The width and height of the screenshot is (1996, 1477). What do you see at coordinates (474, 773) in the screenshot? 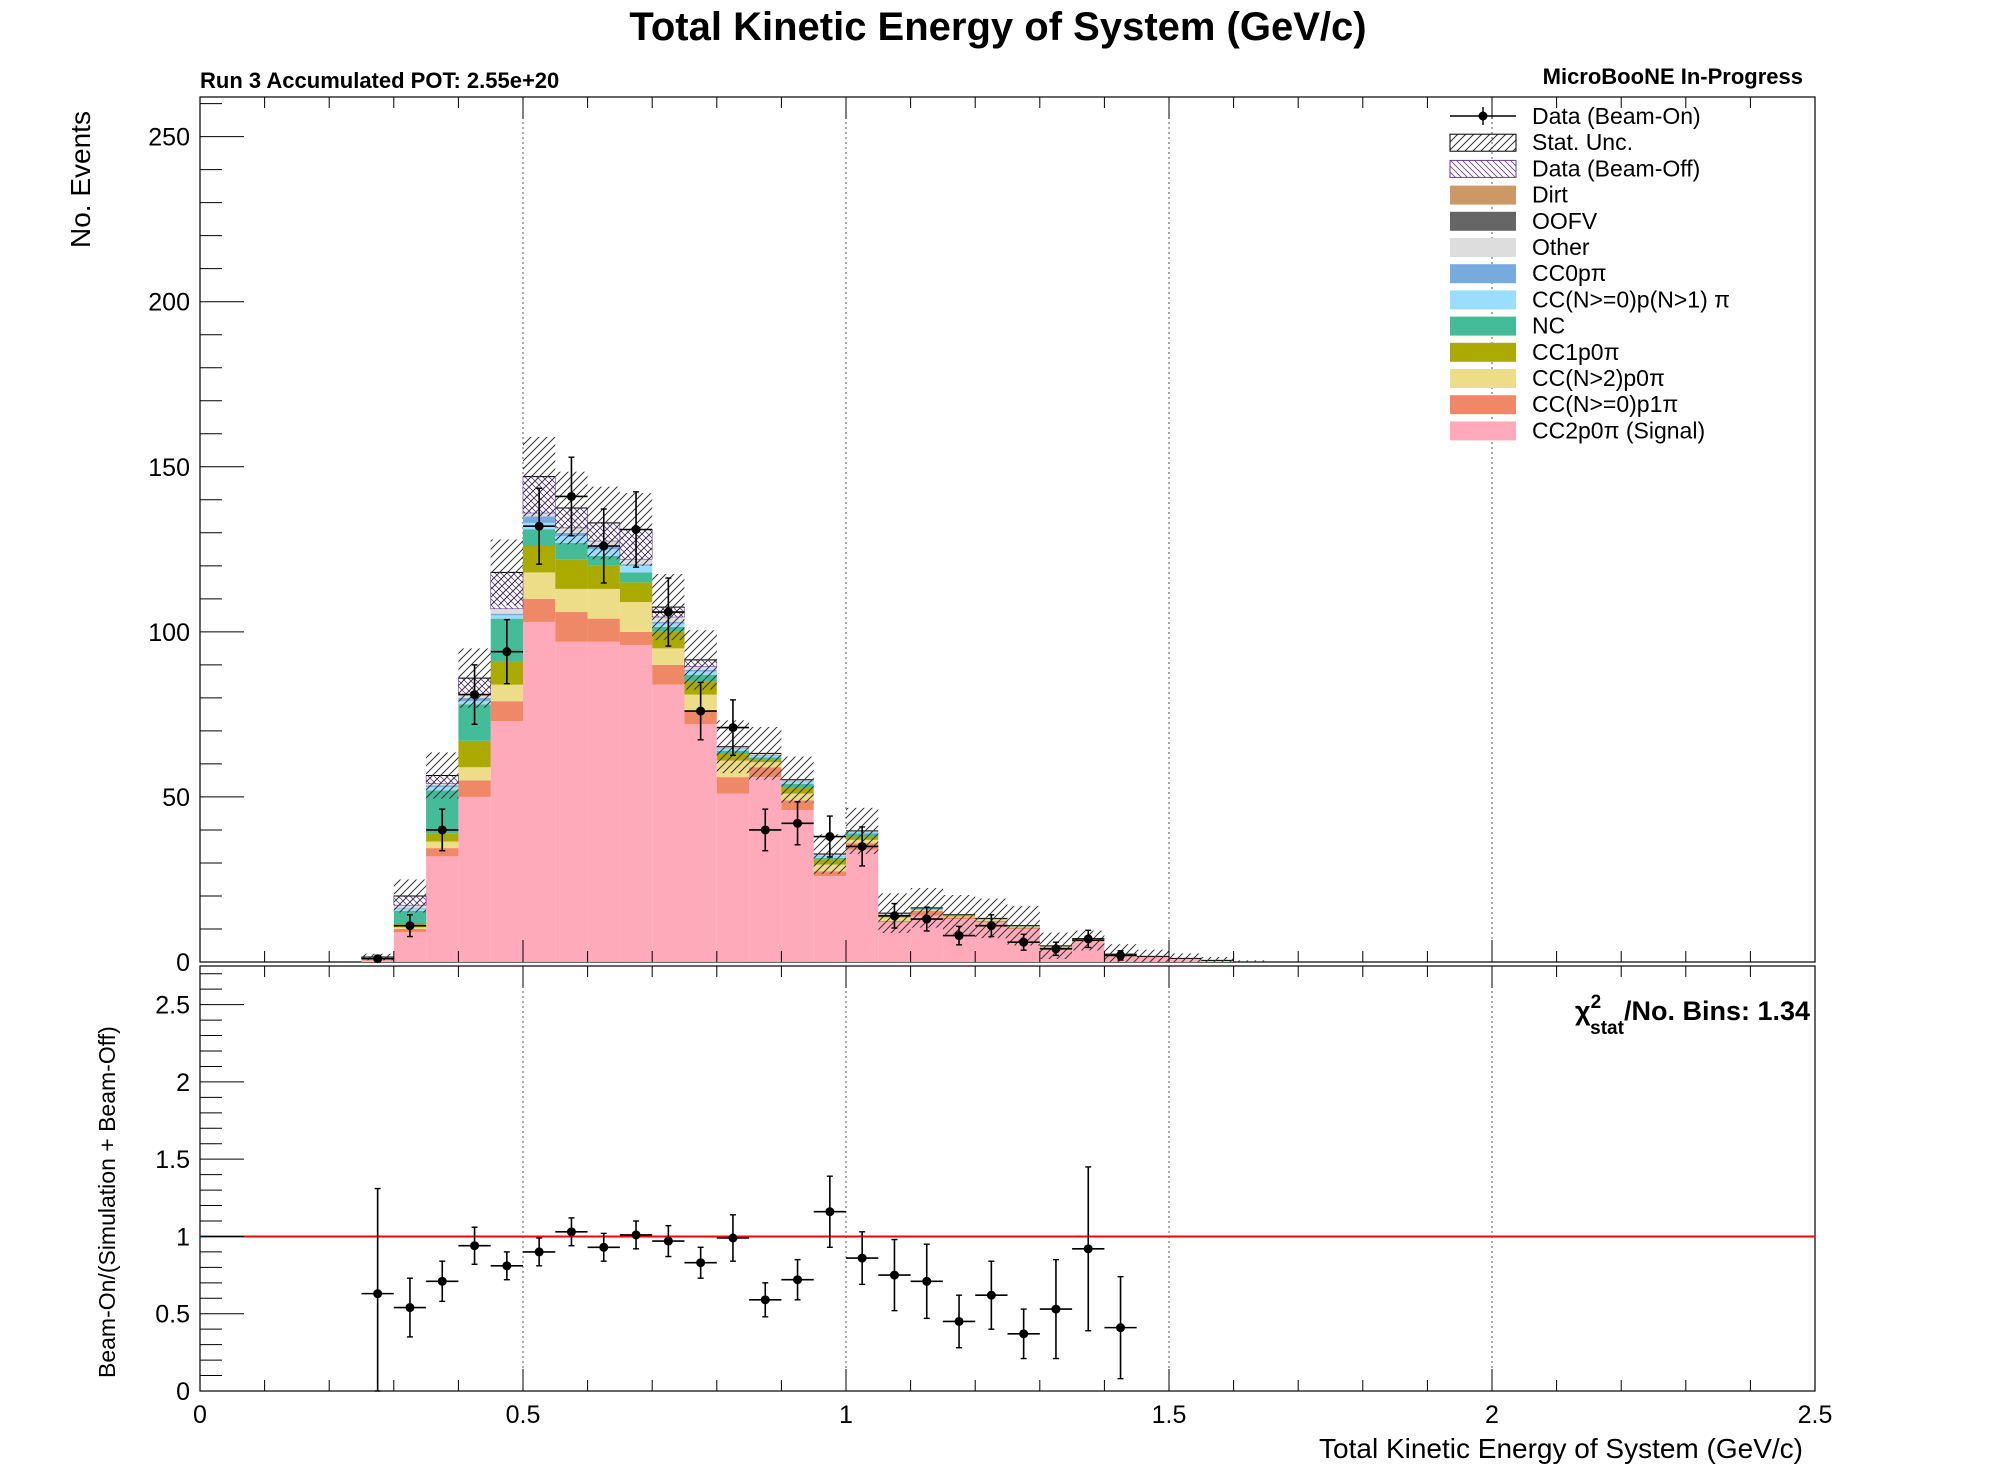
I see `bar-series2-bin3` at bounding box center [474, 773].